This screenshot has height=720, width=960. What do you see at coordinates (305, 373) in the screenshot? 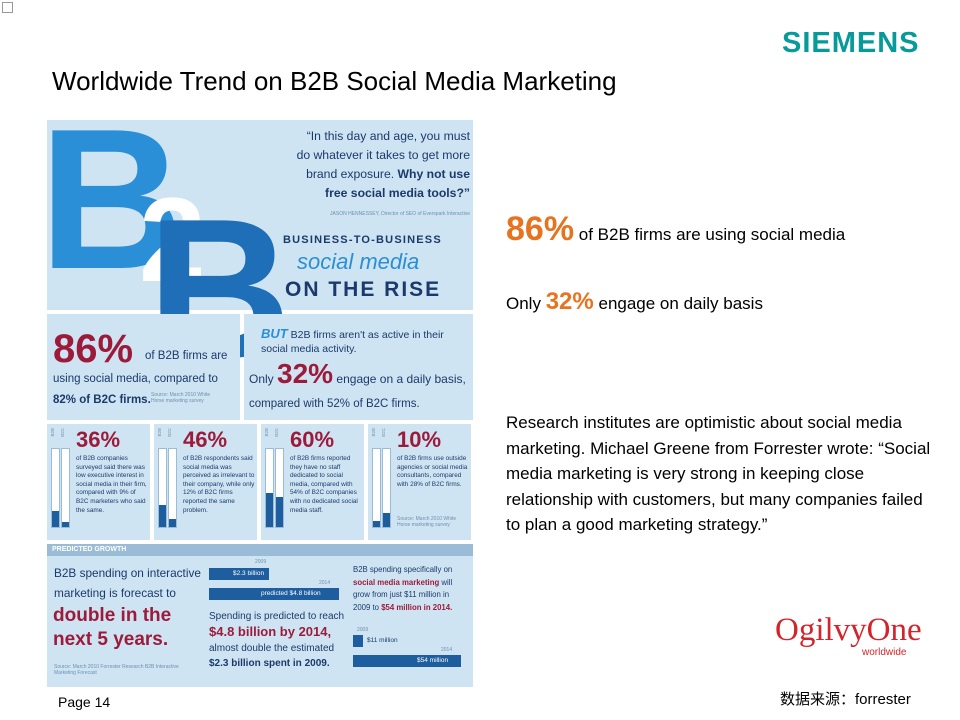
I see `activity-figure: 32%` at bounding box center [305, 373].